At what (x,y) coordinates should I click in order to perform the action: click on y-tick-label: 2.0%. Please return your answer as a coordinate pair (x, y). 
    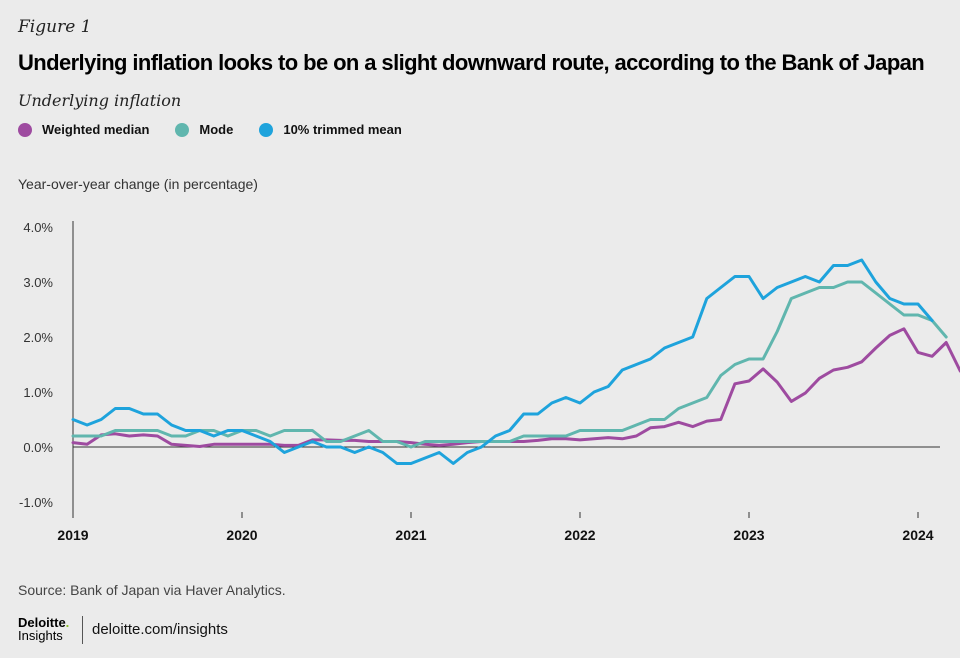
    Looking at the image, I should click on (38, 337).